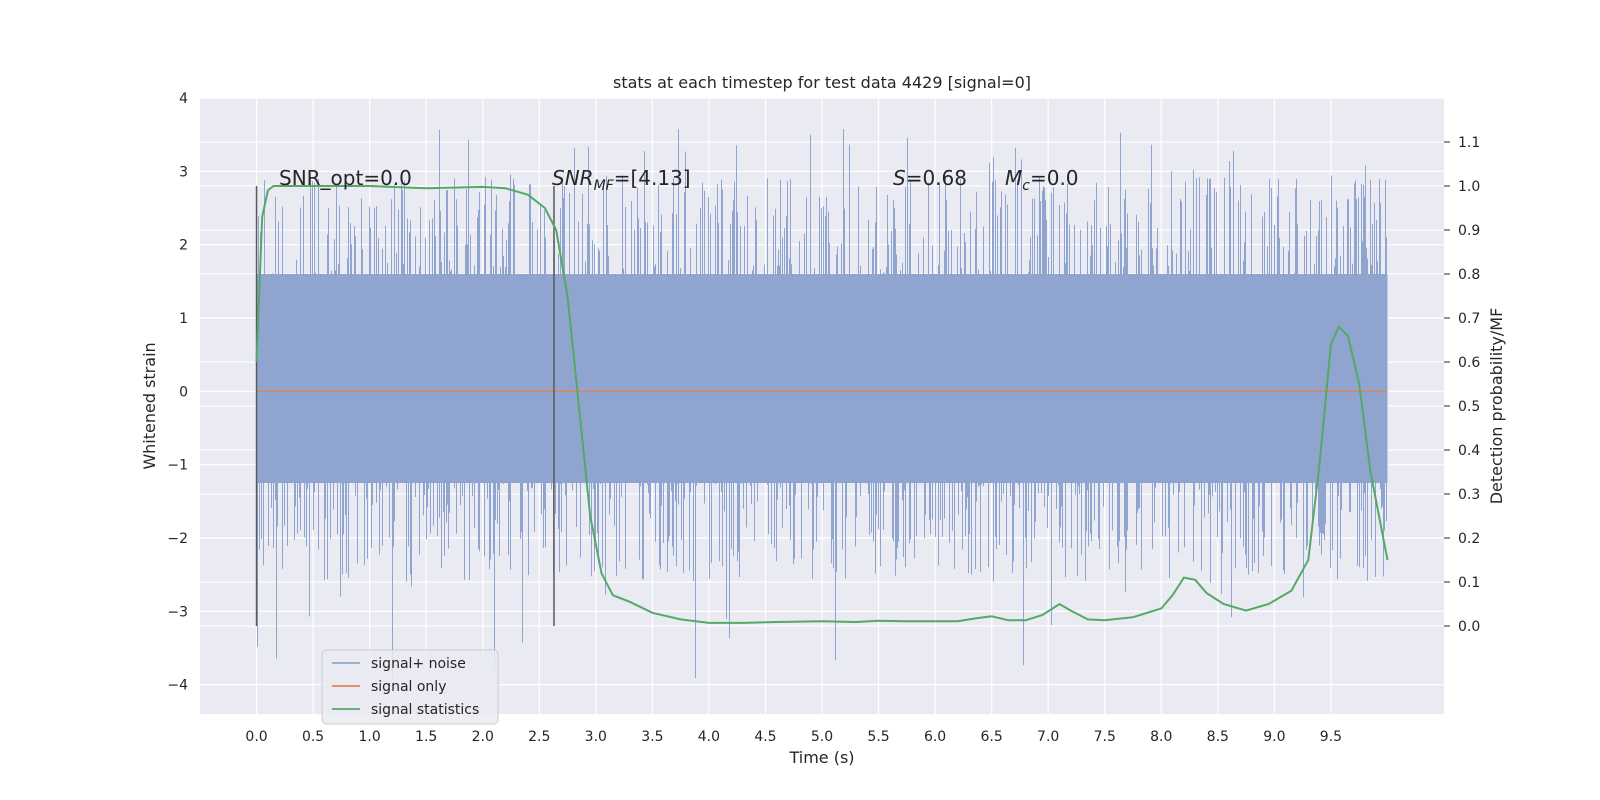  I want to click on annotation-snr-opt: SNR_opt=0.0, so click(345, 178).